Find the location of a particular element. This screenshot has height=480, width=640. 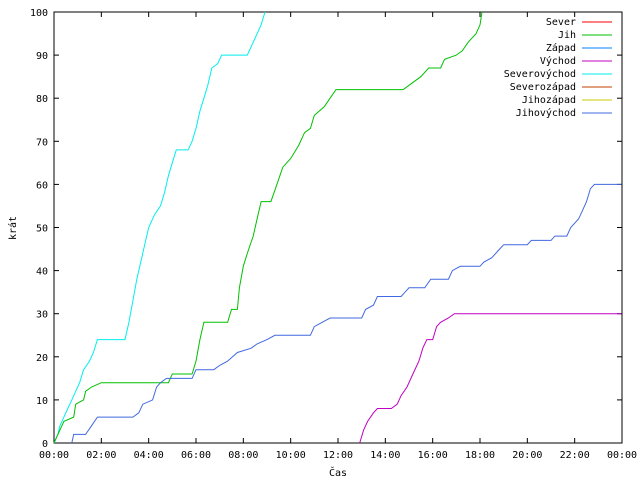

x-tick-label: 22:00 is located at coordinates (575, 455).